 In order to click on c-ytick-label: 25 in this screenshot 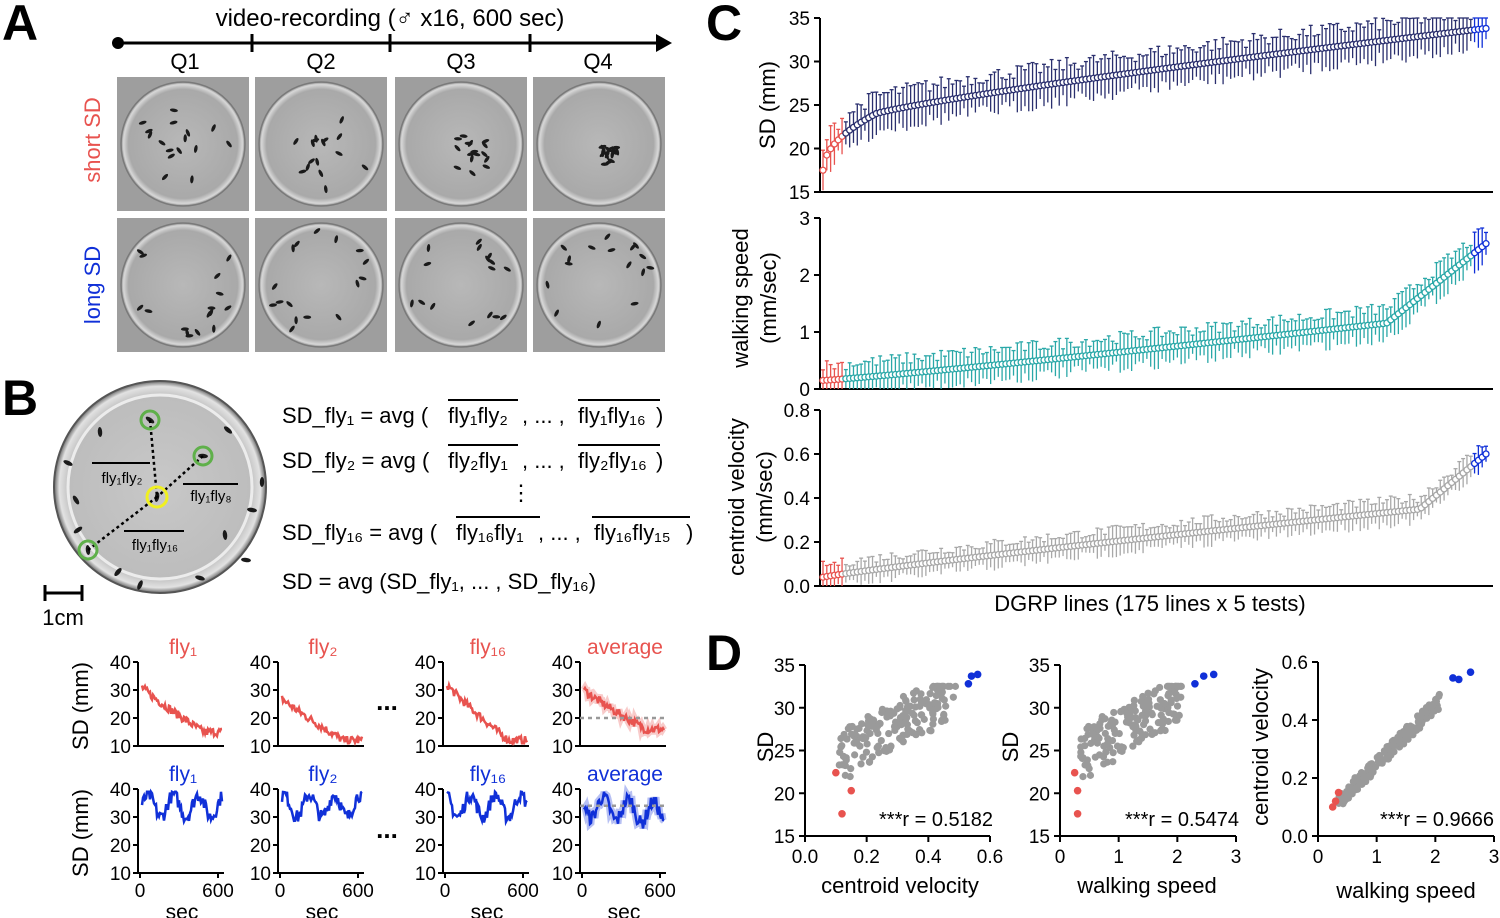, I will do `click(799, 106)`.